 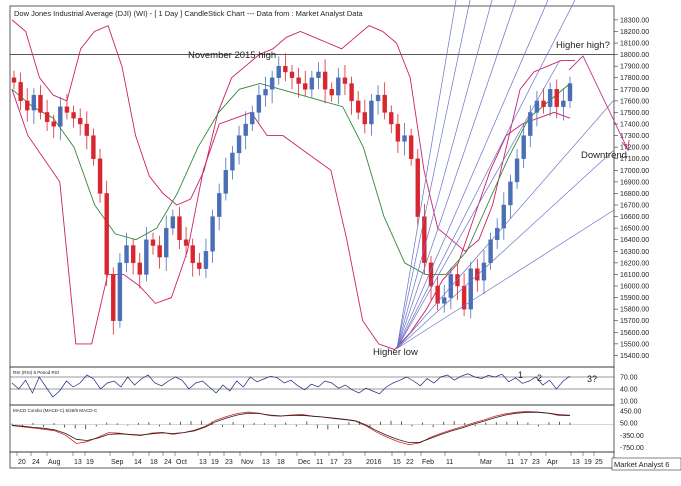 I want to click on date-axis-label: Dec, so click(x=304, y=462).